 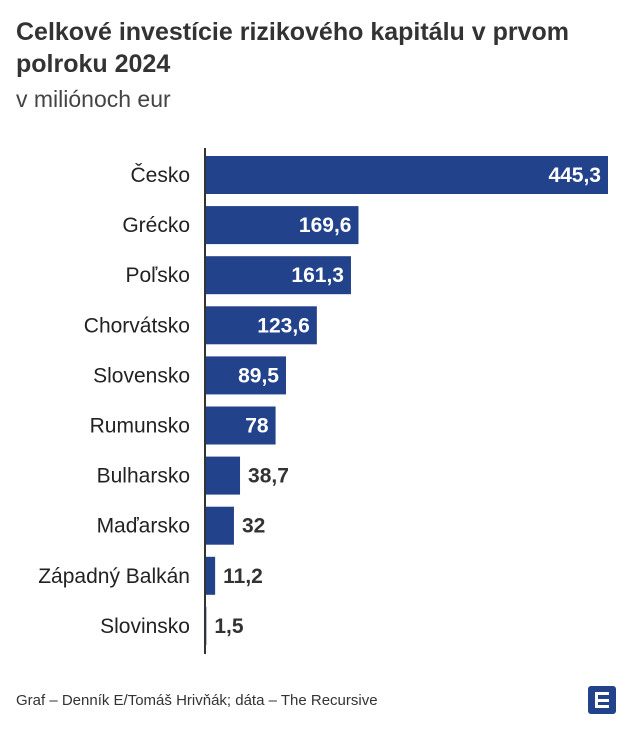 What do you see at coordinates (253, 526) in the screenshot?
I see `value-label: 32` at bounding box center [253, 526].